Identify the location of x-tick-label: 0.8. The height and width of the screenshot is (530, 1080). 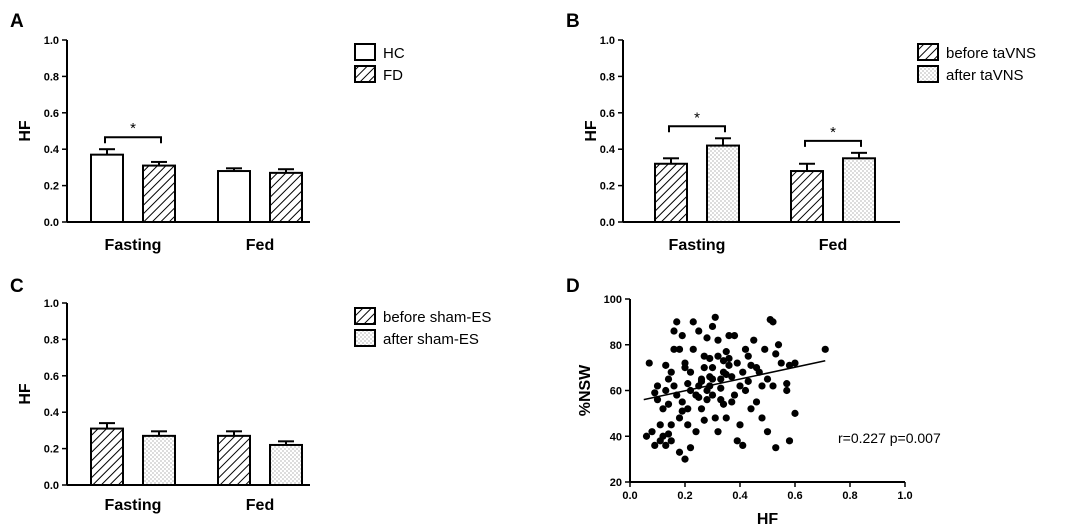
(849, 496).